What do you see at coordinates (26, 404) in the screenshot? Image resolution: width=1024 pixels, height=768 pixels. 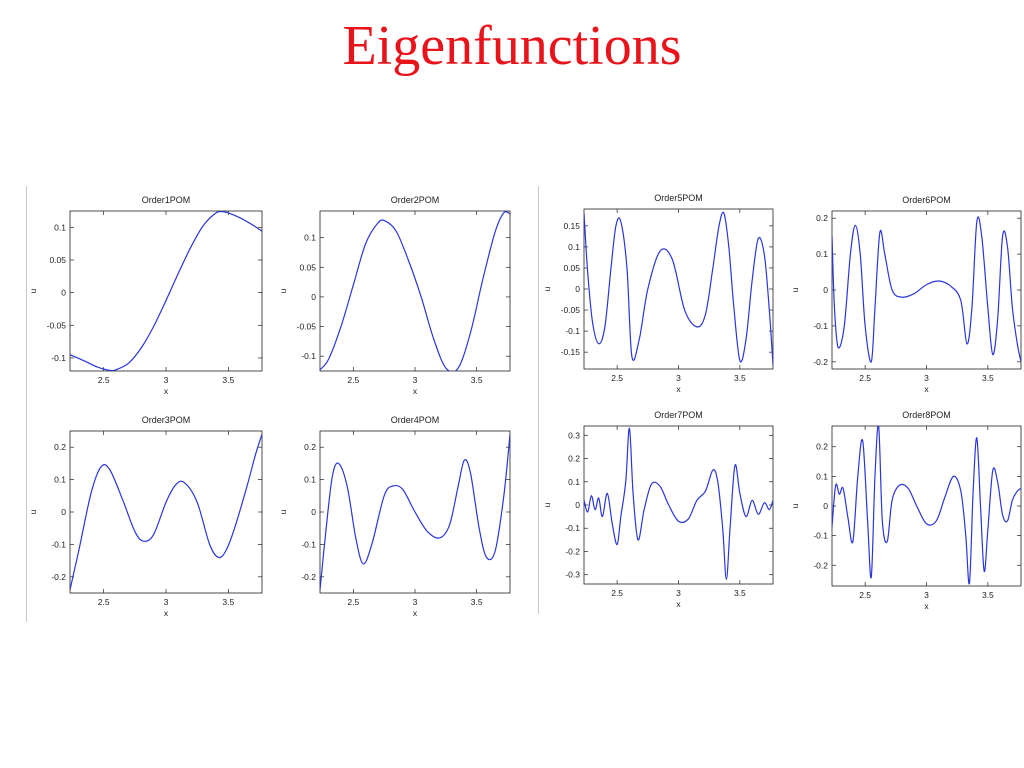 I see `panel-divider-left` at bounding box center [26, 404].